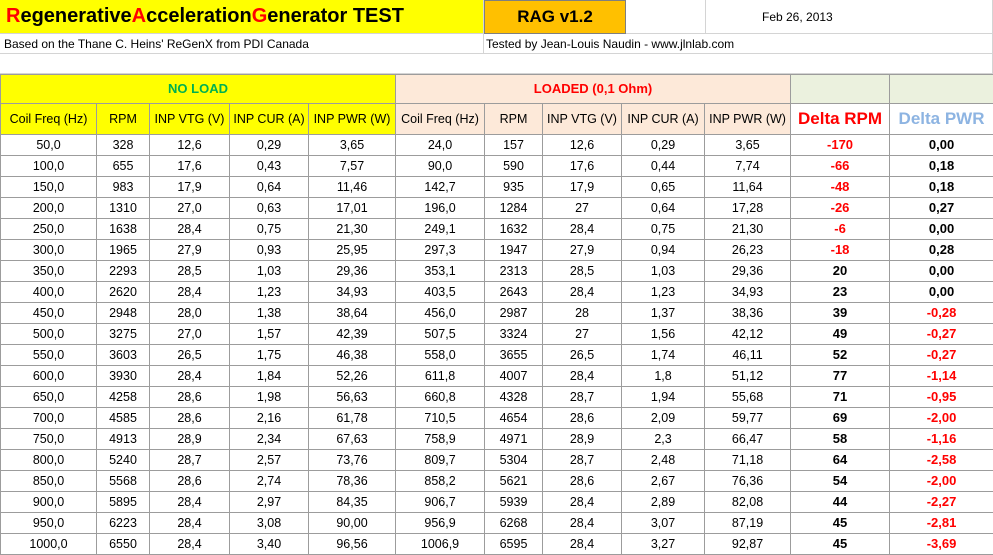 This screenshot has height=555, width=993. Describe the element at coordinates (582, 166) in the screenshot. I see `loaded-cell: 17,6` at that location.